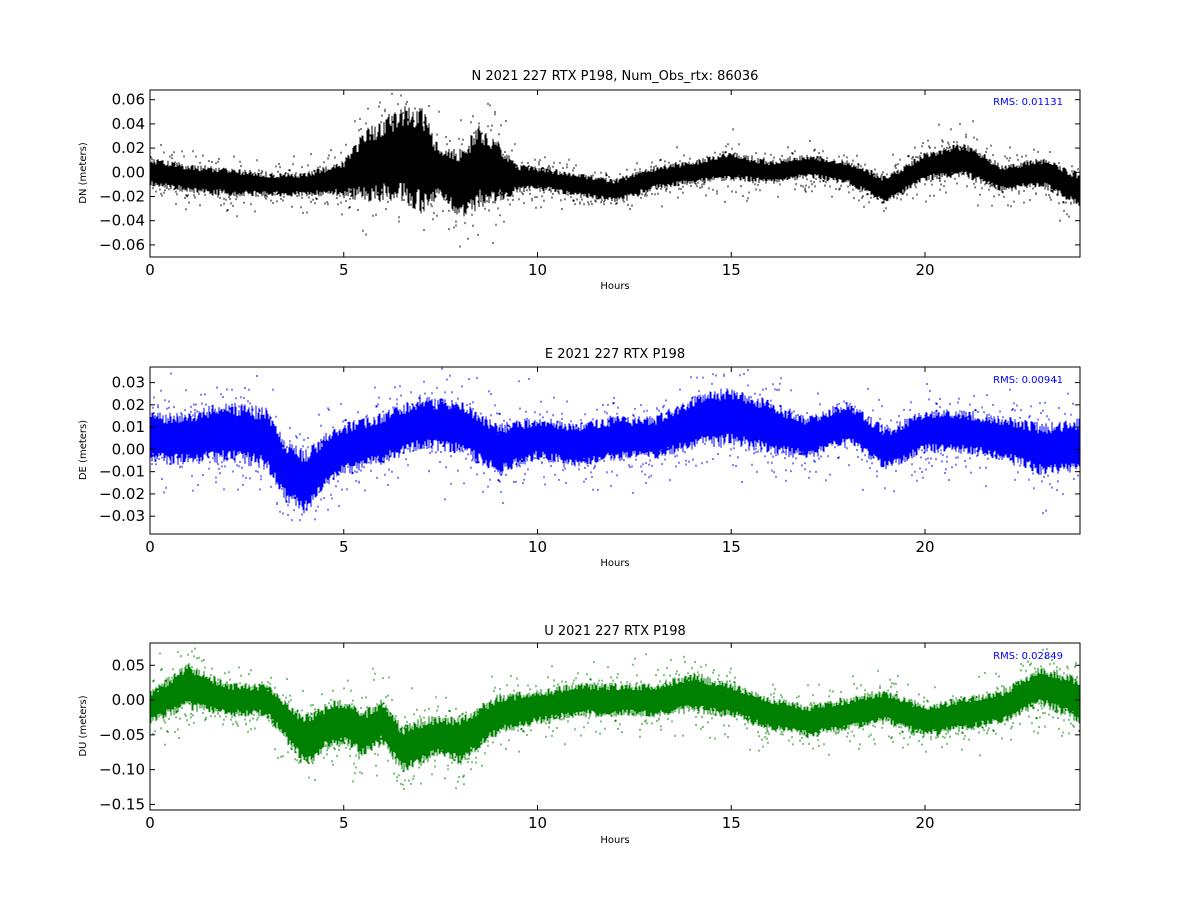  Describe the element at coordinates (614, 840) in the screenshot. I see `panel-du-xlabel: Hours` at that location.